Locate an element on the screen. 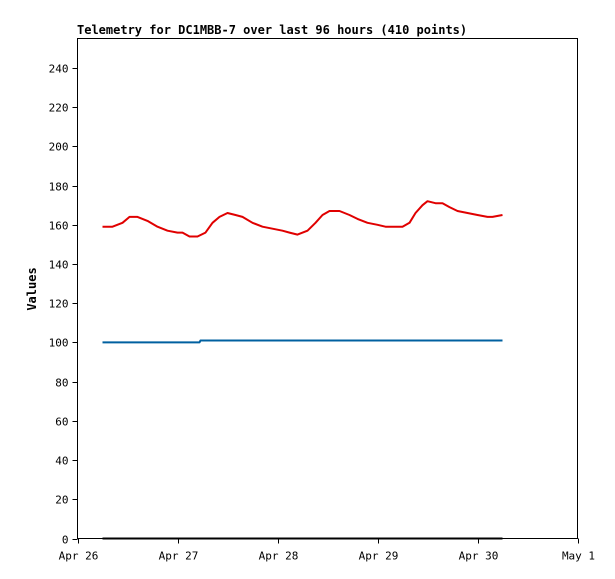  y-tick-label: 120 is located at coordinates (59, 304).